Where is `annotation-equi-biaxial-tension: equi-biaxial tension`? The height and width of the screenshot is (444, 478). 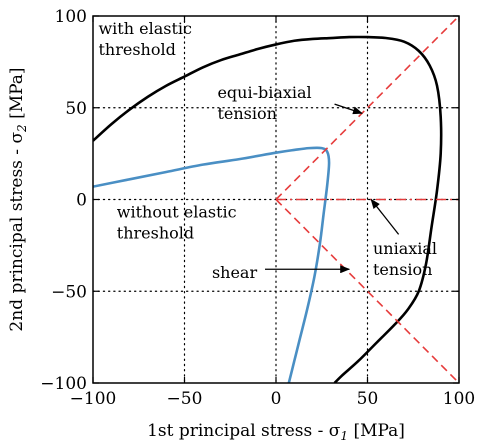 annotation-equi-biaxial-tension: equi-biaxial tension is located at coordinates (264, 103).